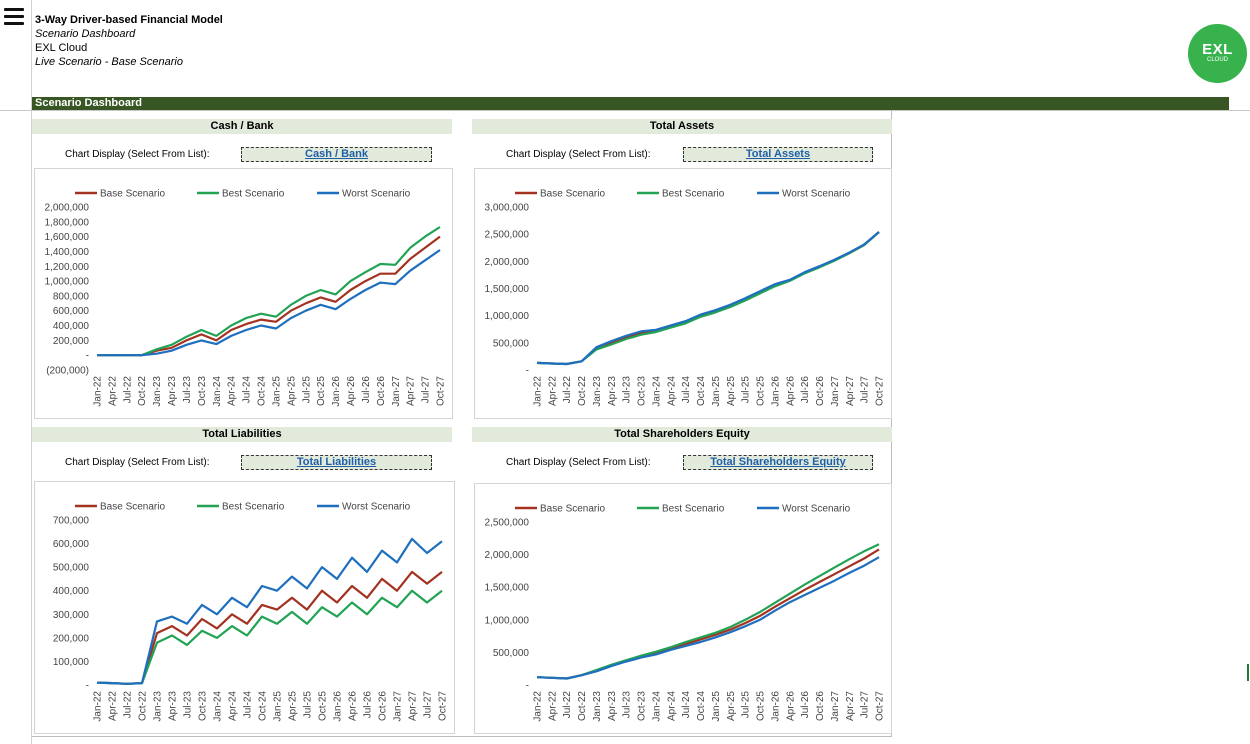 The image size is (1250, 744). I want to click on panel-heading-liabilities: Total Liabilities, so click(242, 434).